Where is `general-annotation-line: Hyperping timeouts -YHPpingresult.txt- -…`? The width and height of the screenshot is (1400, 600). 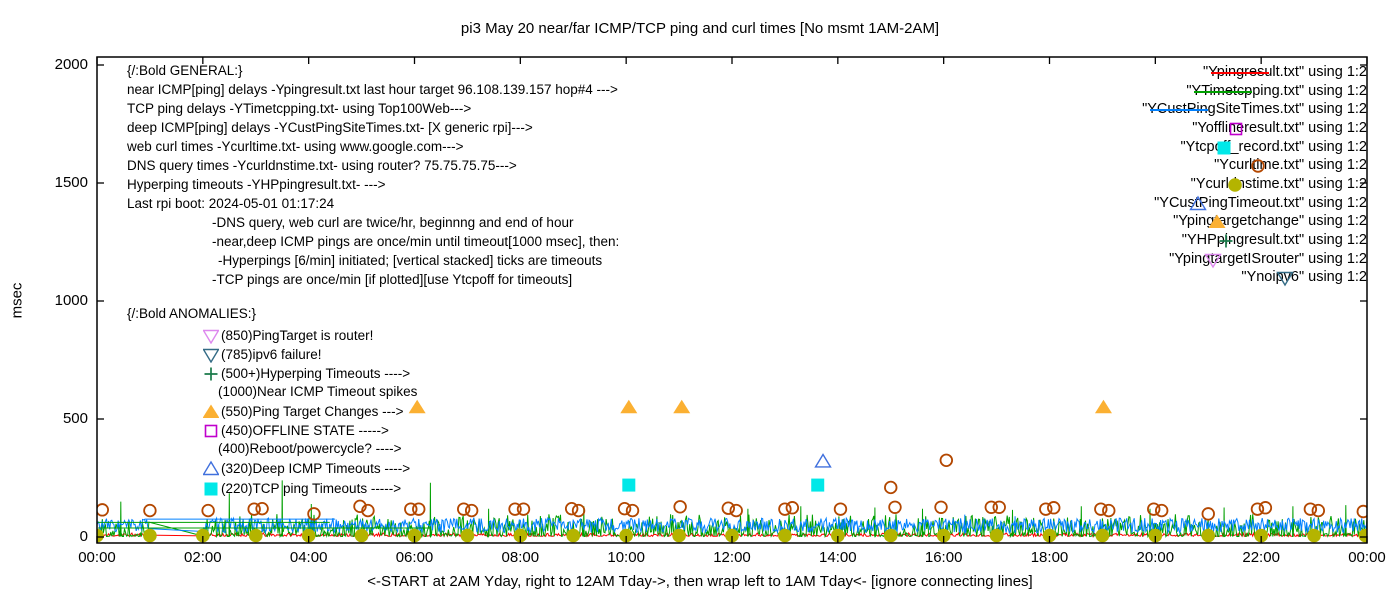
general-annotation-line: Hyperping timeouts -YHPpingresult.txt- -… is located at coordinates (256, 184).